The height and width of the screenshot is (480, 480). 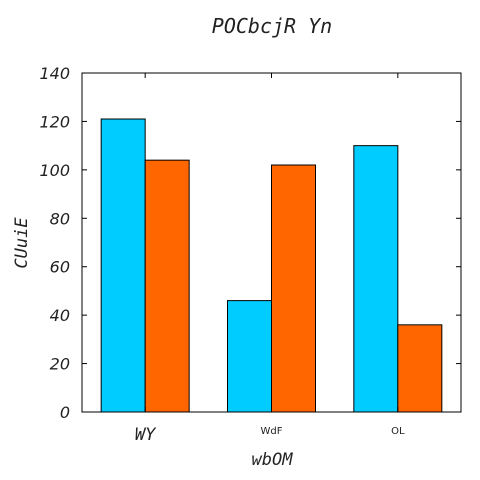 What do you see at coordinates (65, 412) in the screenshot?
I see `y-tick-label: 0` at bounding box center [65, 412].